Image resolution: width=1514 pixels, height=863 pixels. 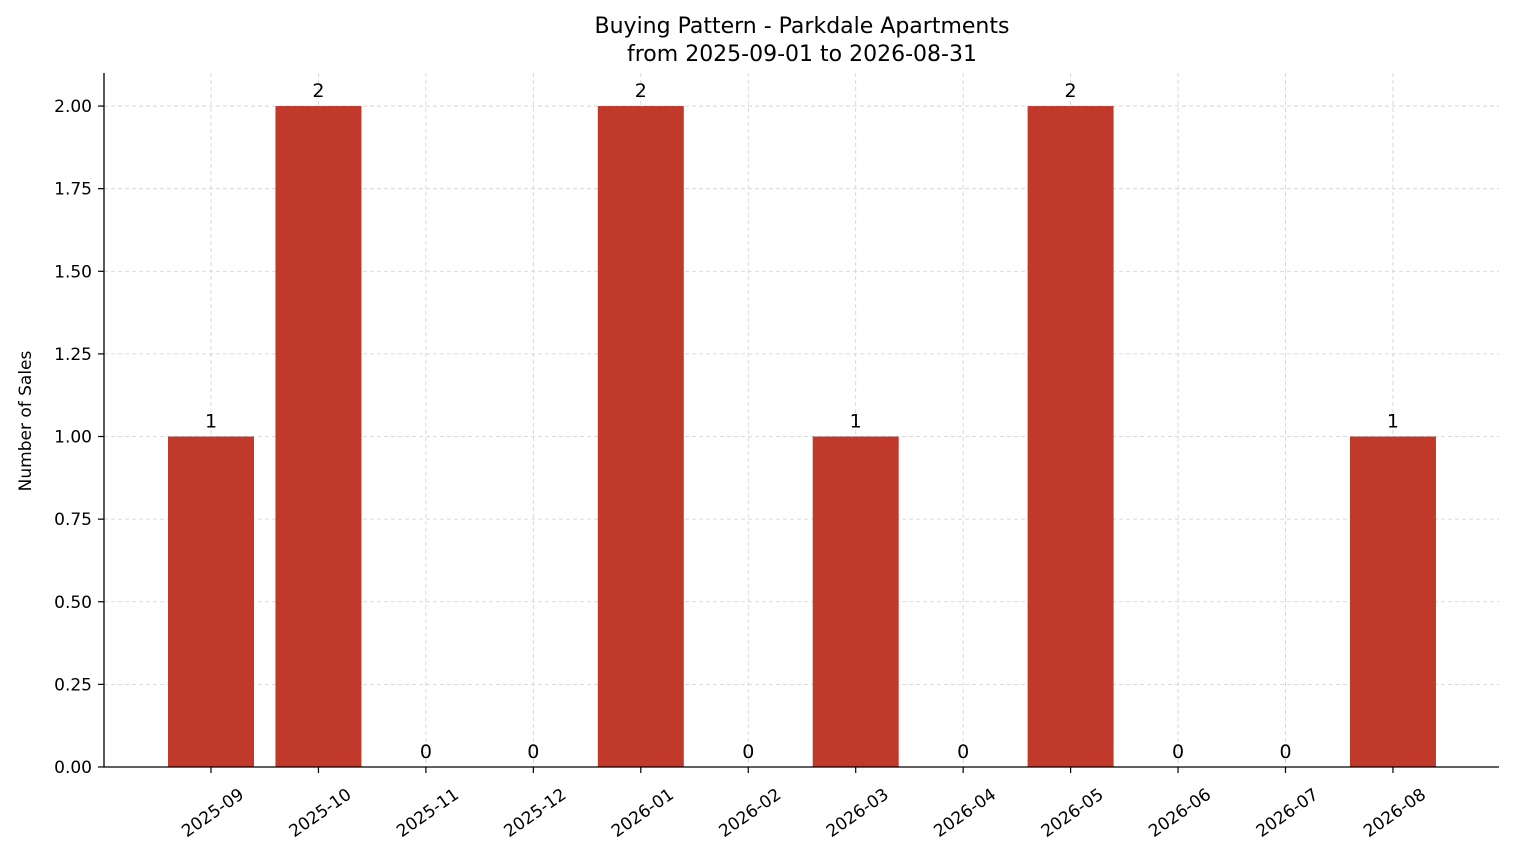 What do you see at coordinates (73, 272) in the screenshot?
I see `y-tick-label: 1.50` at bounding box center [73, 272].